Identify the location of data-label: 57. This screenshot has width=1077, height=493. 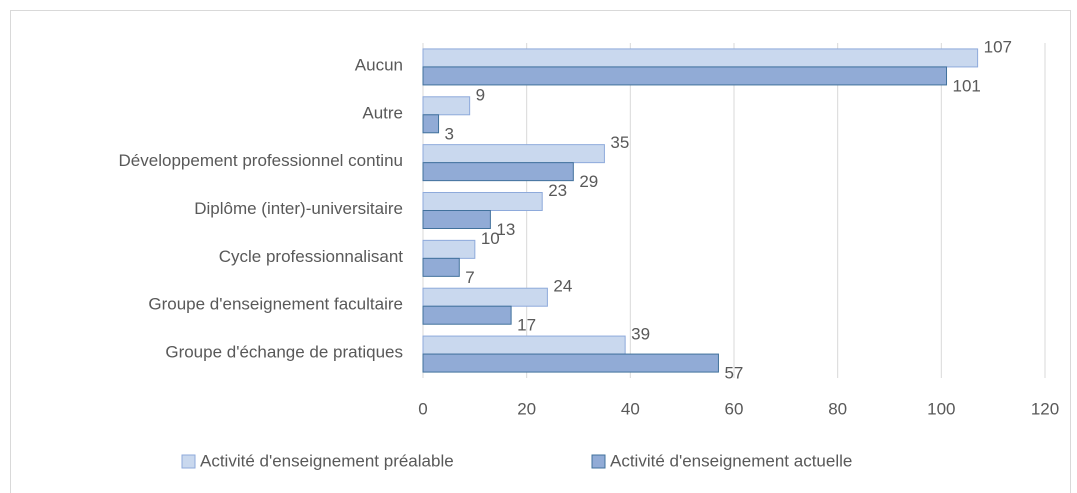
(733, 373).